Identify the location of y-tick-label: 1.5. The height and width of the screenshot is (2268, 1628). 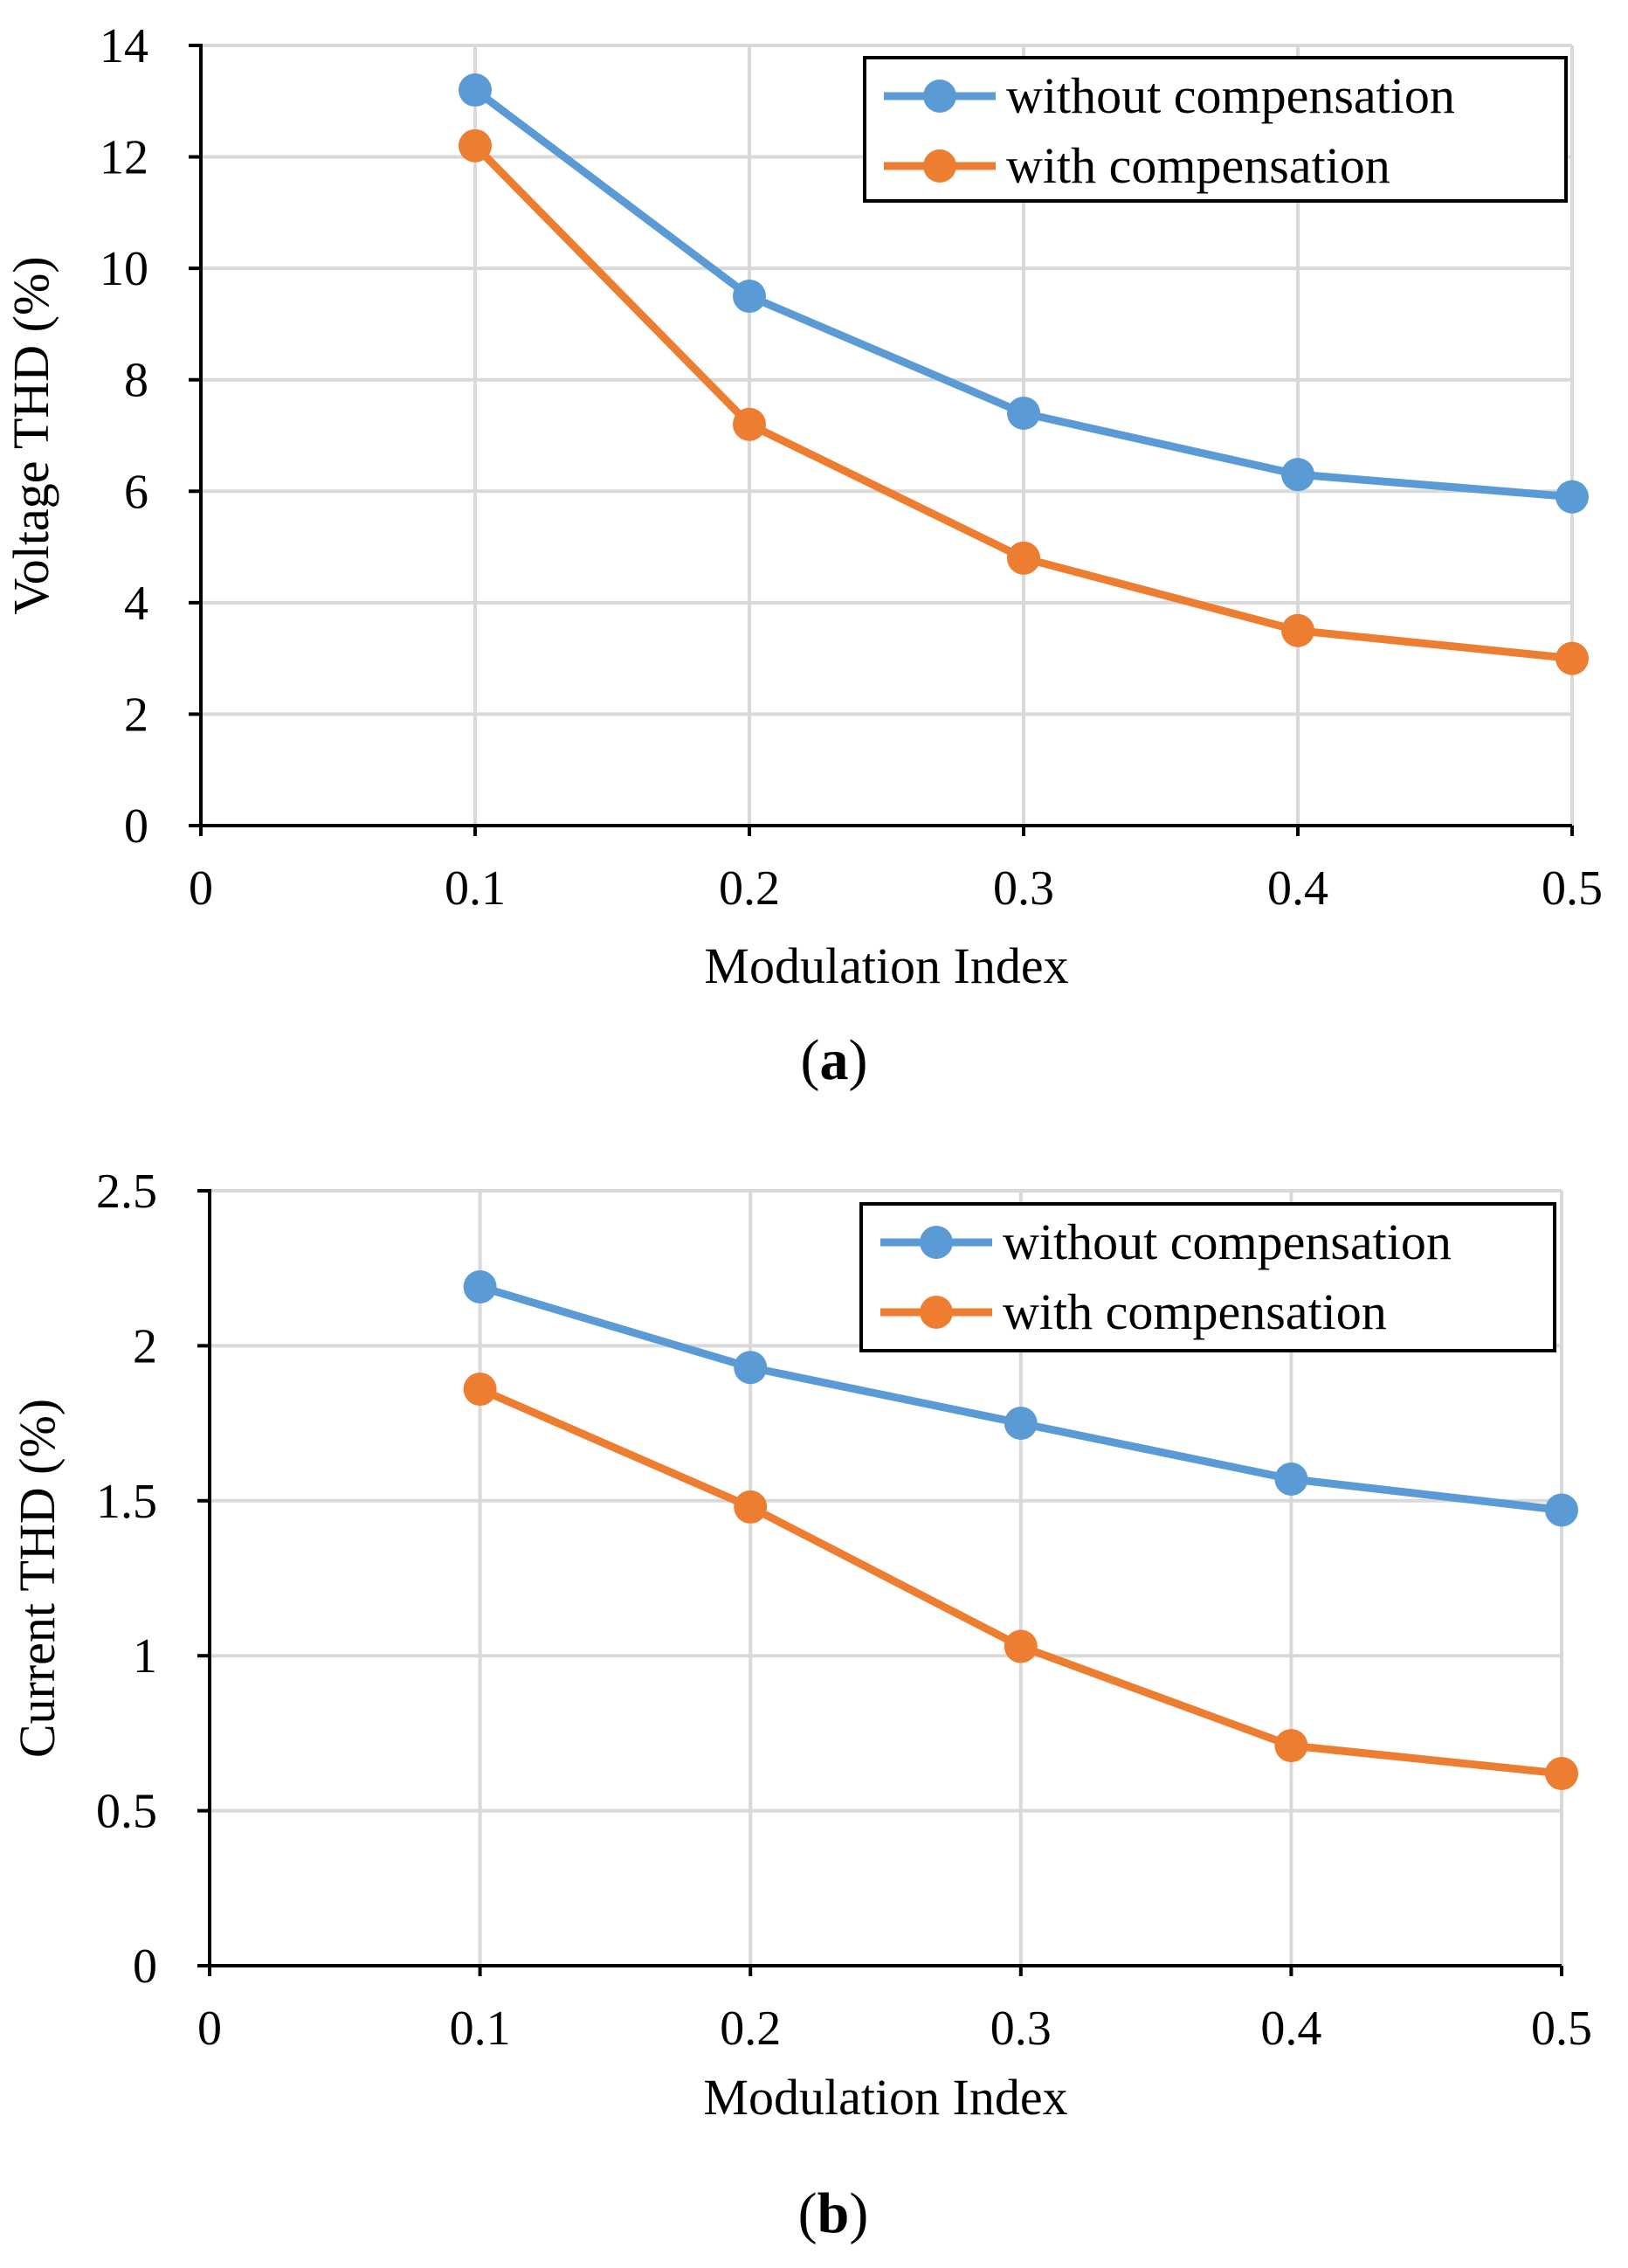
(126, 1502).